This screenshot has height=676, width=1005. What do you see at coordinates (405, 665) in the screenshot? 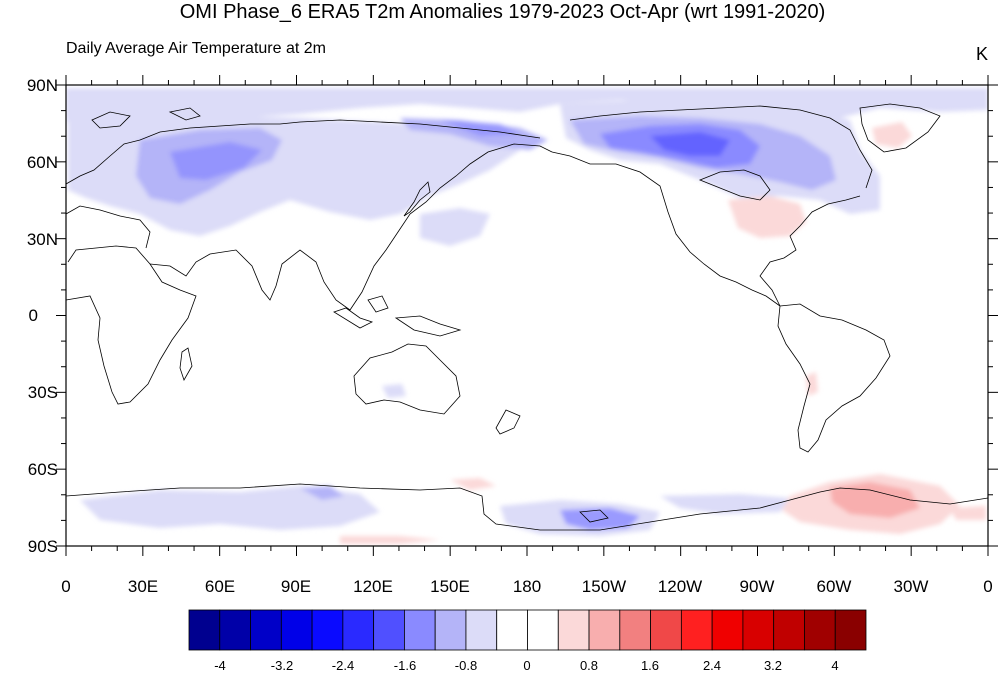
I see `colorbar-label: -1.6` at bounding box center [405, 665].